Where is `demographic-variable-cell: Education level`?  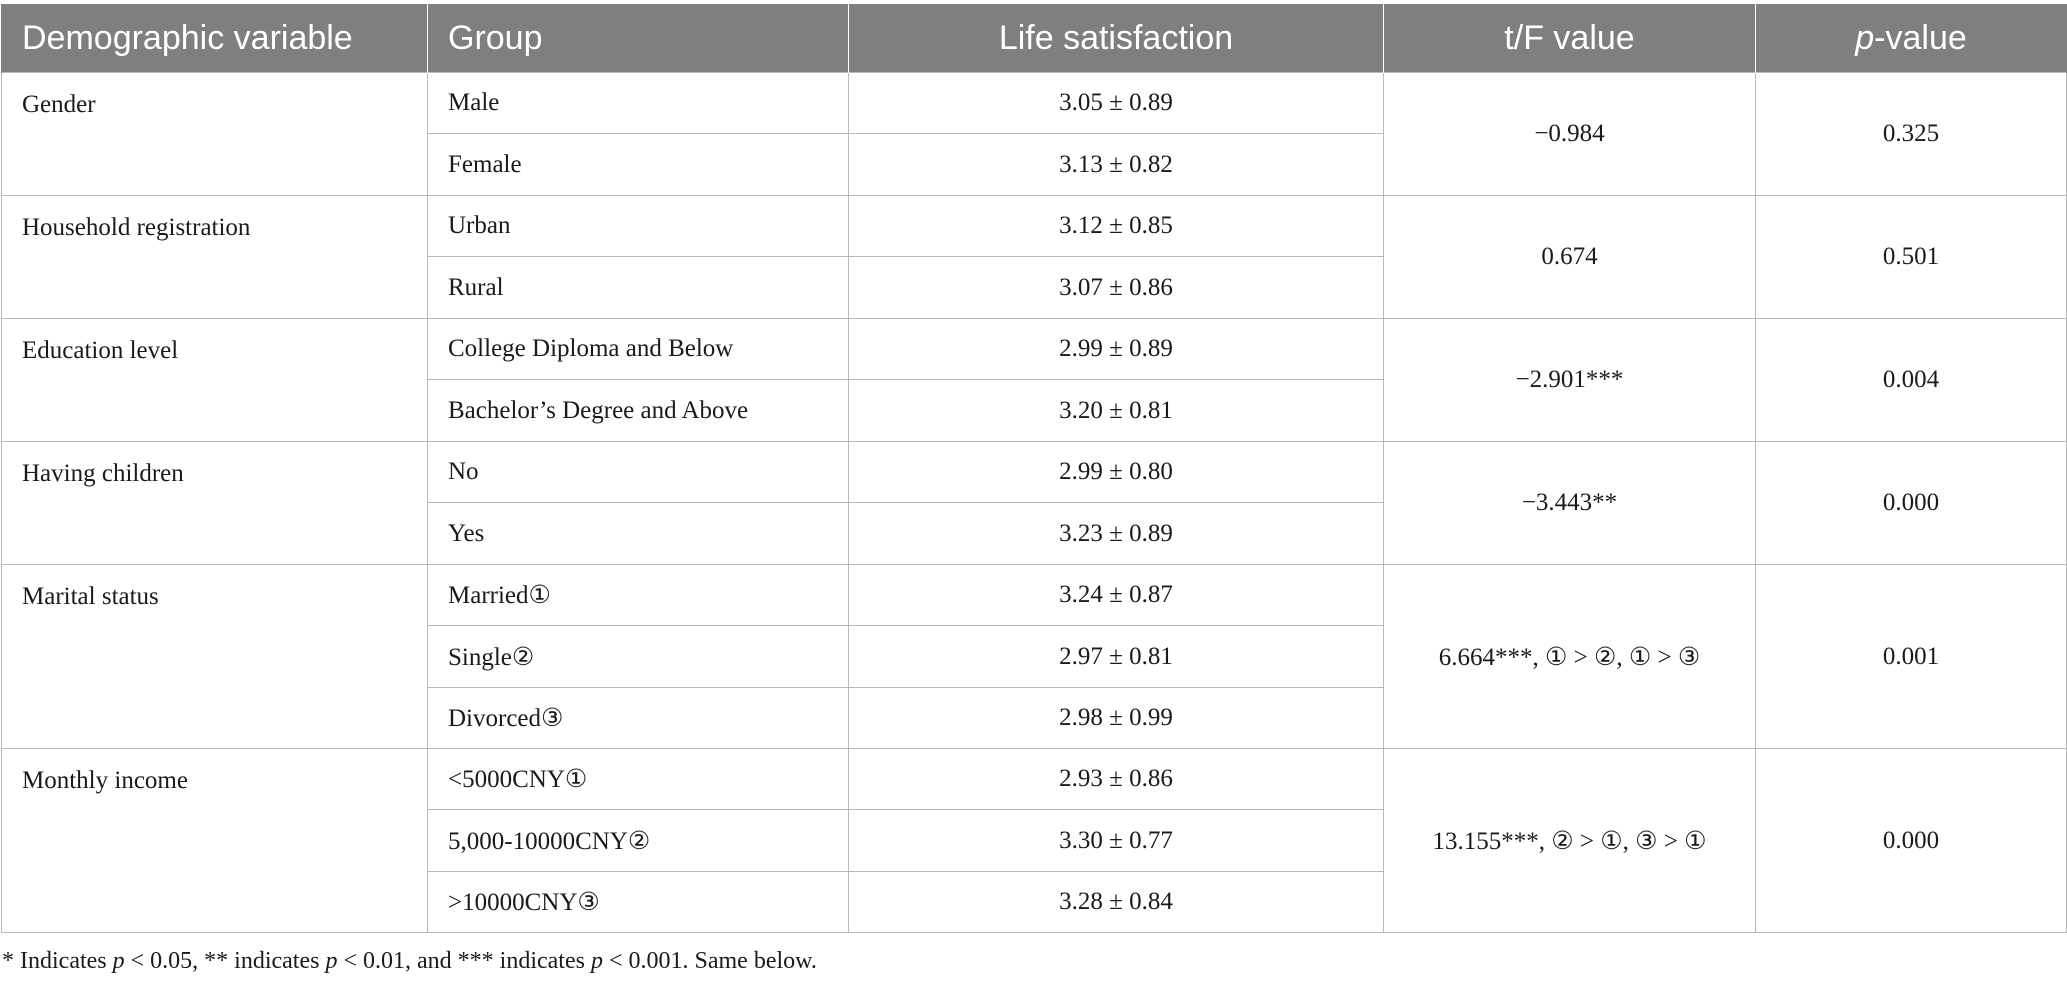
demographic-variable-cell: Education level is located at coordinates (214, 380).